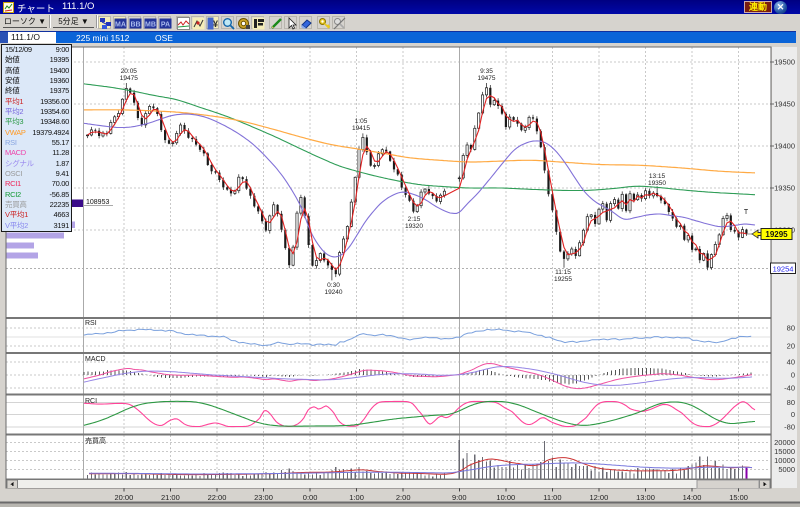  What do you see at coordinates (552, 497) in the screenshot?
I see `svg-text: 11:00` at bounding box center [552, 497].